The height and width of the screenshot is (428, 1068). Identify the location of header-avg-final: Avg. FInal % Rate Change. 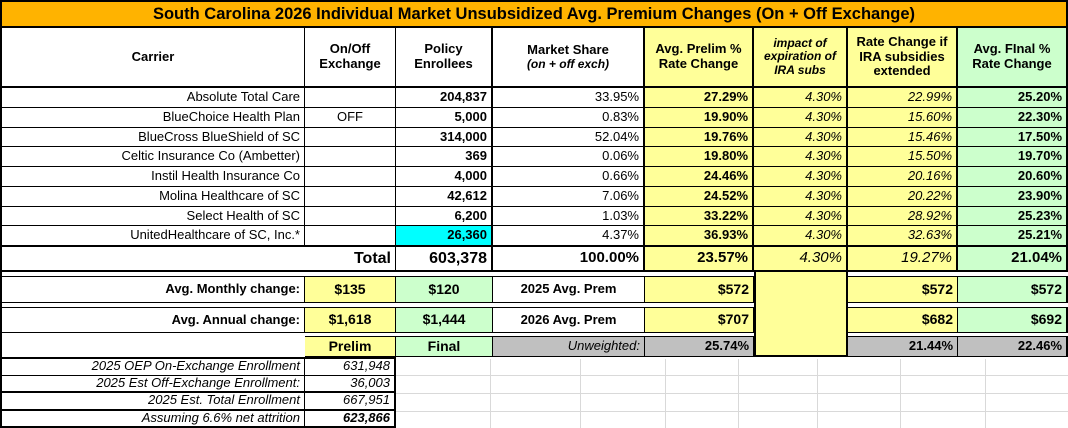
(1013, 57).